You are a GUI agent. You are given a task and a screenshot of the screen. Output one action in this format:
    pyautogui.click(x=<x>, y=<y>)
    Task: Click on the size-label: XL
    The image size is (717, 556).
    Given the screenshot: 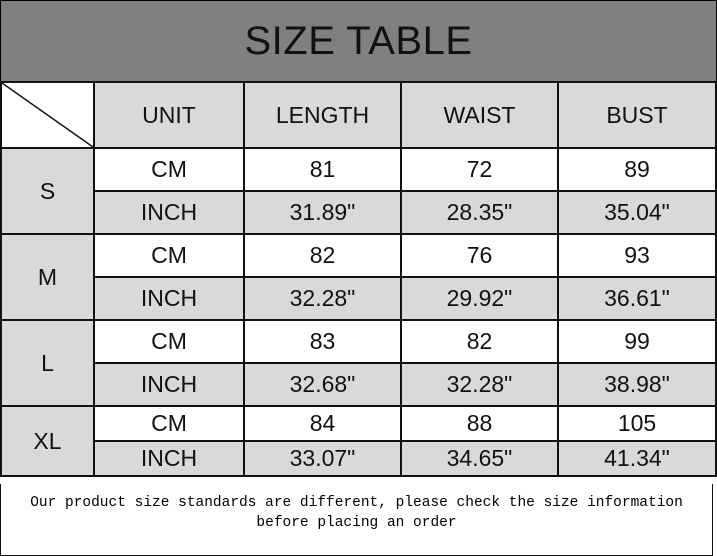 What is the action you would take?
    pyautogui.click(x=47, y=441)
    